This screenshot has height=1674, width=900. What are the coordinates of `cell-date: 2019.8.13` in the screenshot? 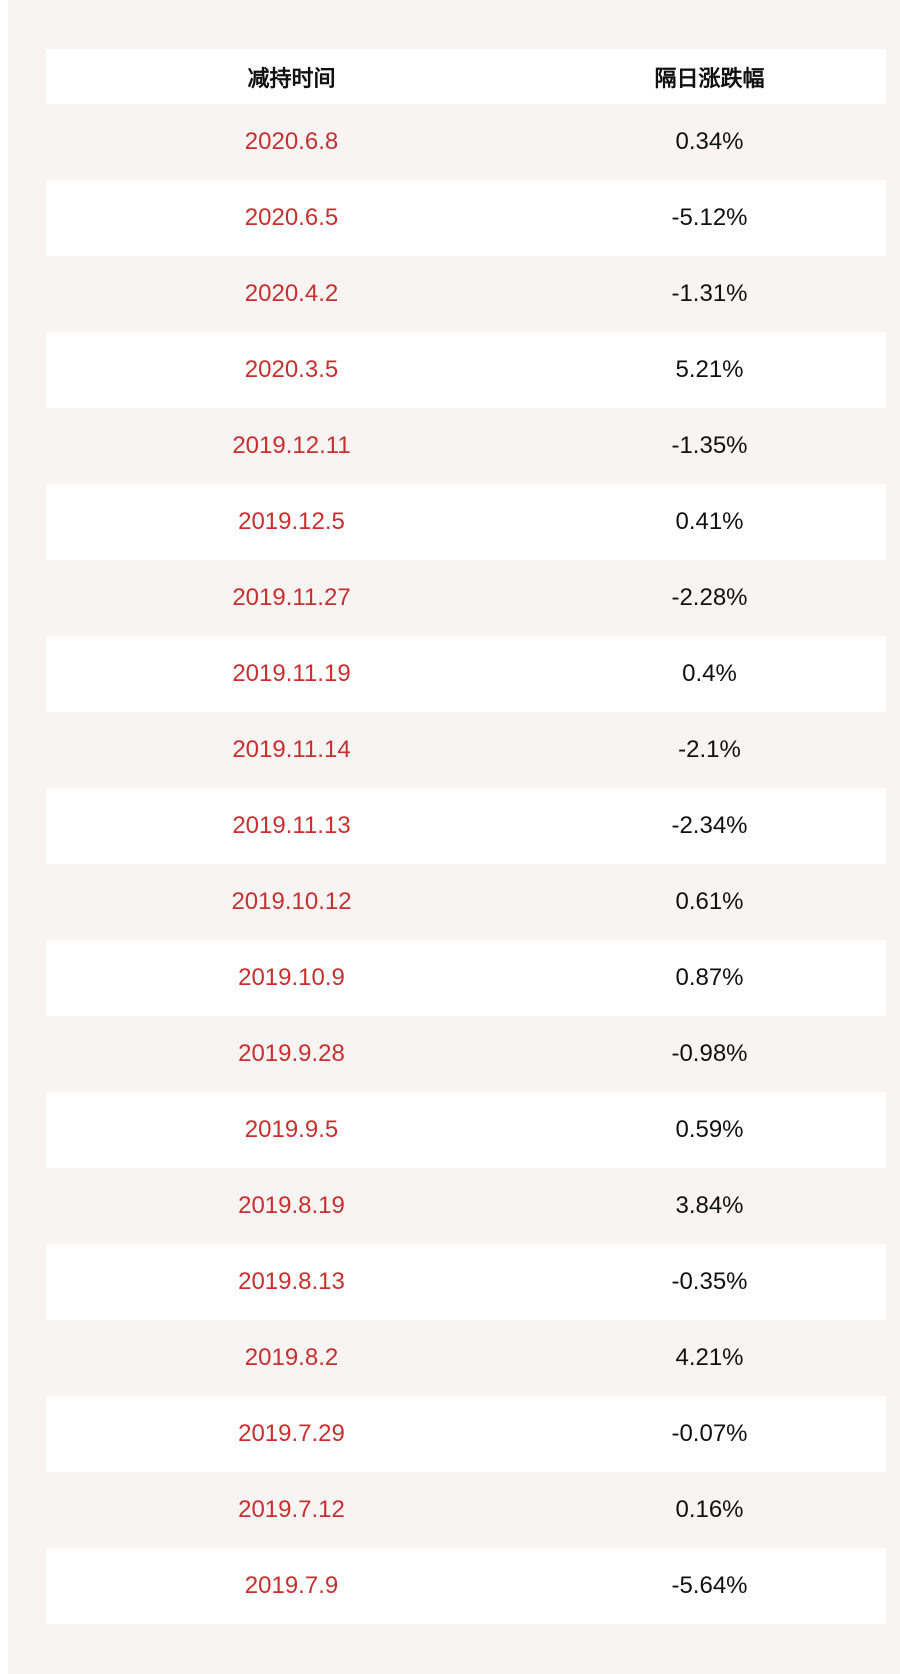 It's located at (291, 1281).